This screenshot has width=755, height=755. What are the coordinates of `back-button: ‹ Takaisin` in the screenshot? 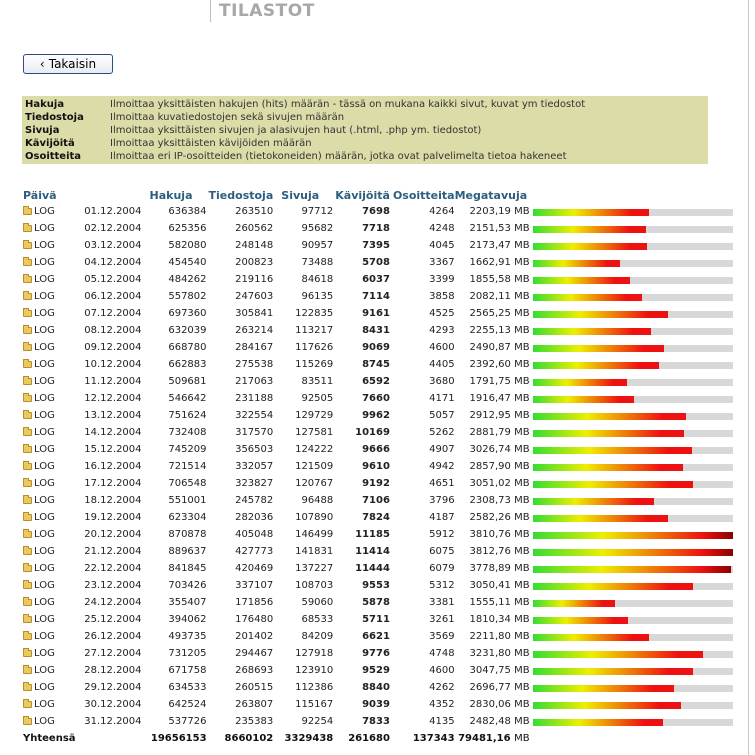 It's located at (68, 64).